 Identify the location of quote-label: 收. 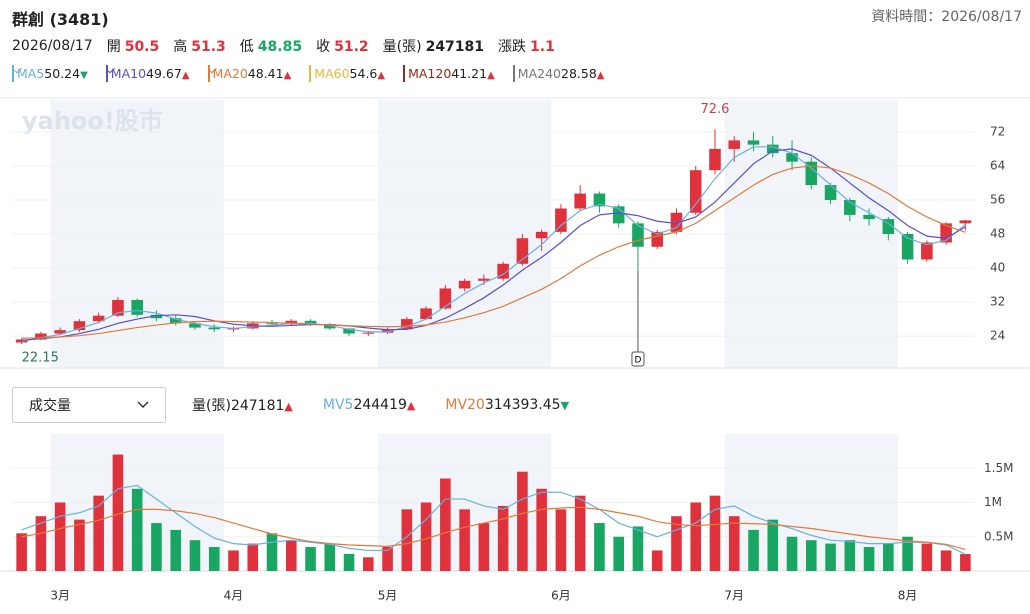
(323, 47).